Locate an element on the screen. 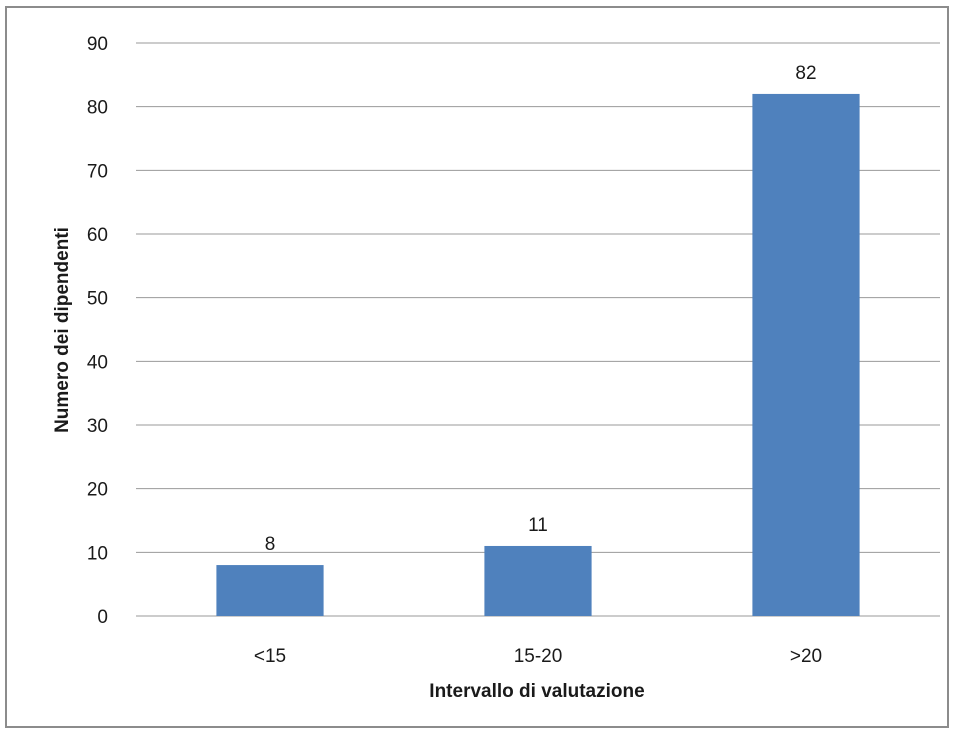  y-axis-title: Numero dei dipendenti is located at coordinates (62, 330).